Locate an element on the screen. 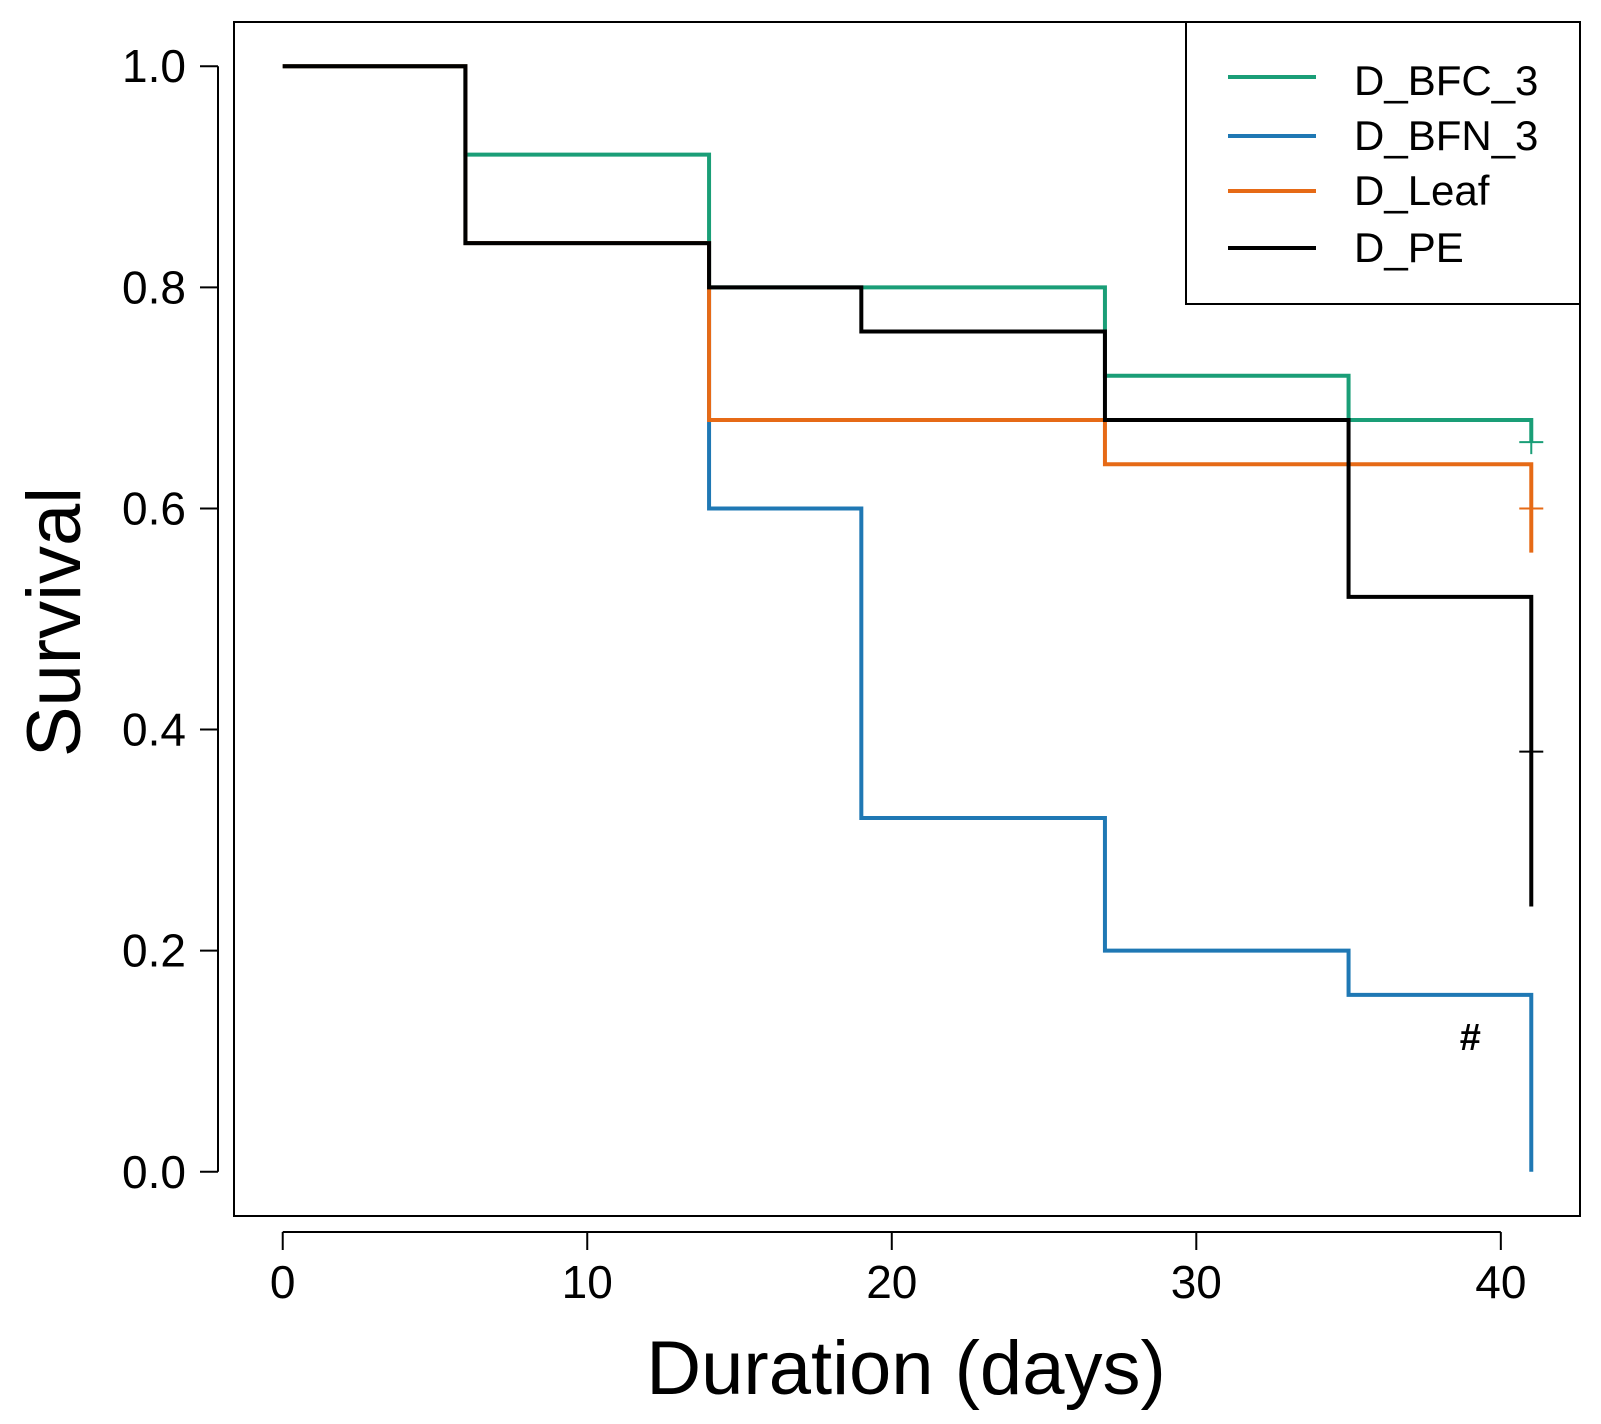 The height and width of the screenshot is (1424, 1601). legend-label-d-pe: D_PE is located at coordinates (1409, 247).